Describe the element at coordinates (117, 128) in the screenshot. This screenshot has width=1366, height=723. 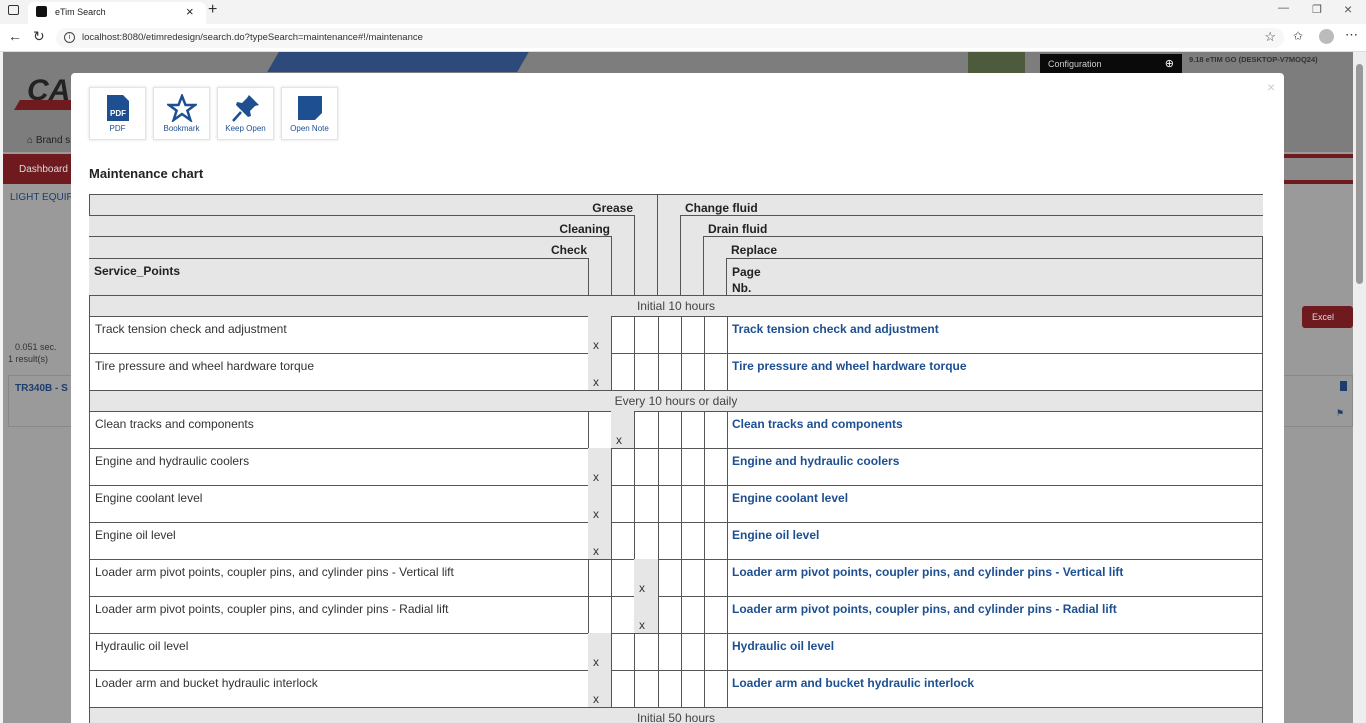
I see `pdf-label: PDF` at that location.